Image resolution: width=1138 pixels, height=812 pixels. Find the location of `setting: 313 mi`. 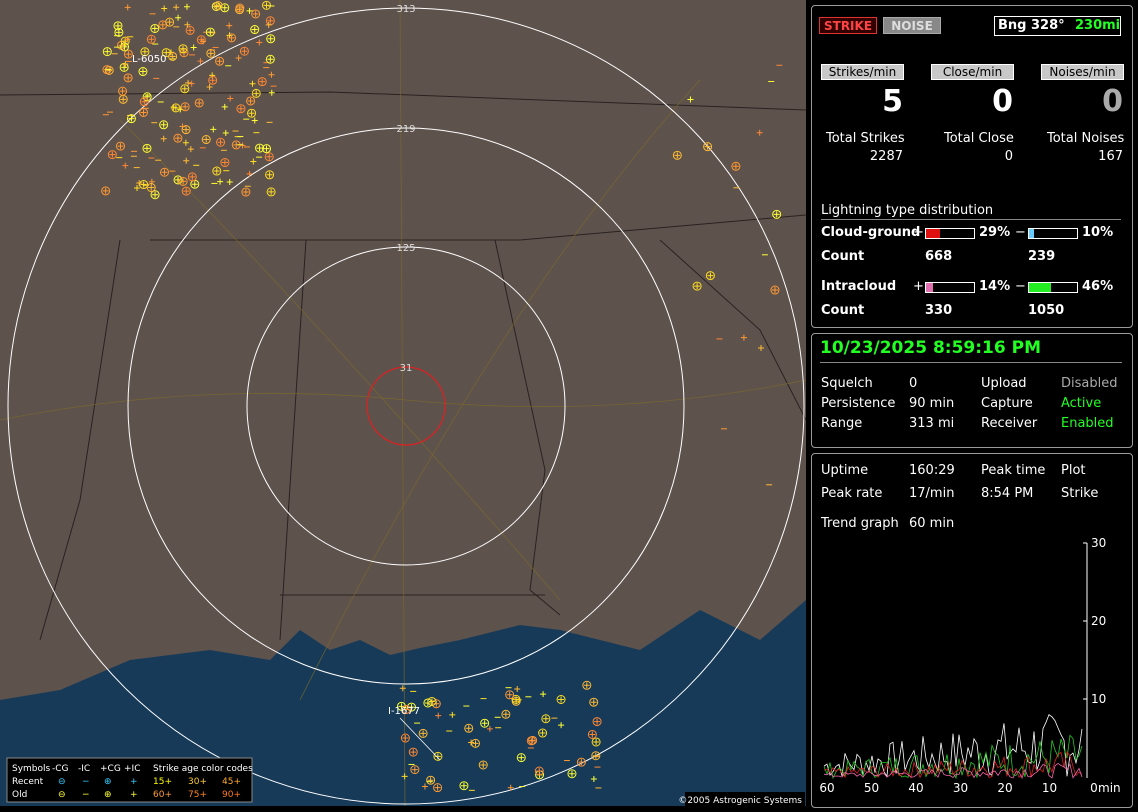

setting: 313 mi is located at coordinates (932, 423).